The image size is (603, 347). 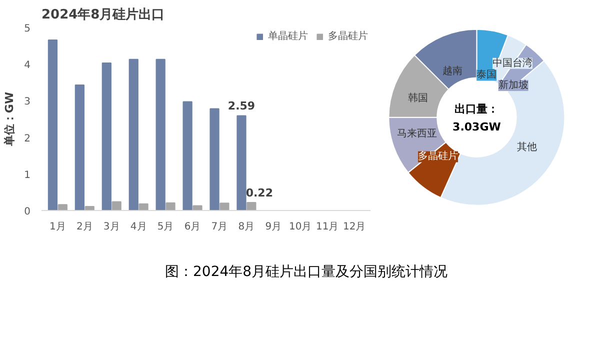 What do you see at coordinates (327, 227) in the screenshot?
I see `x-tick-label: 11月` at bounding box center [327, 227].